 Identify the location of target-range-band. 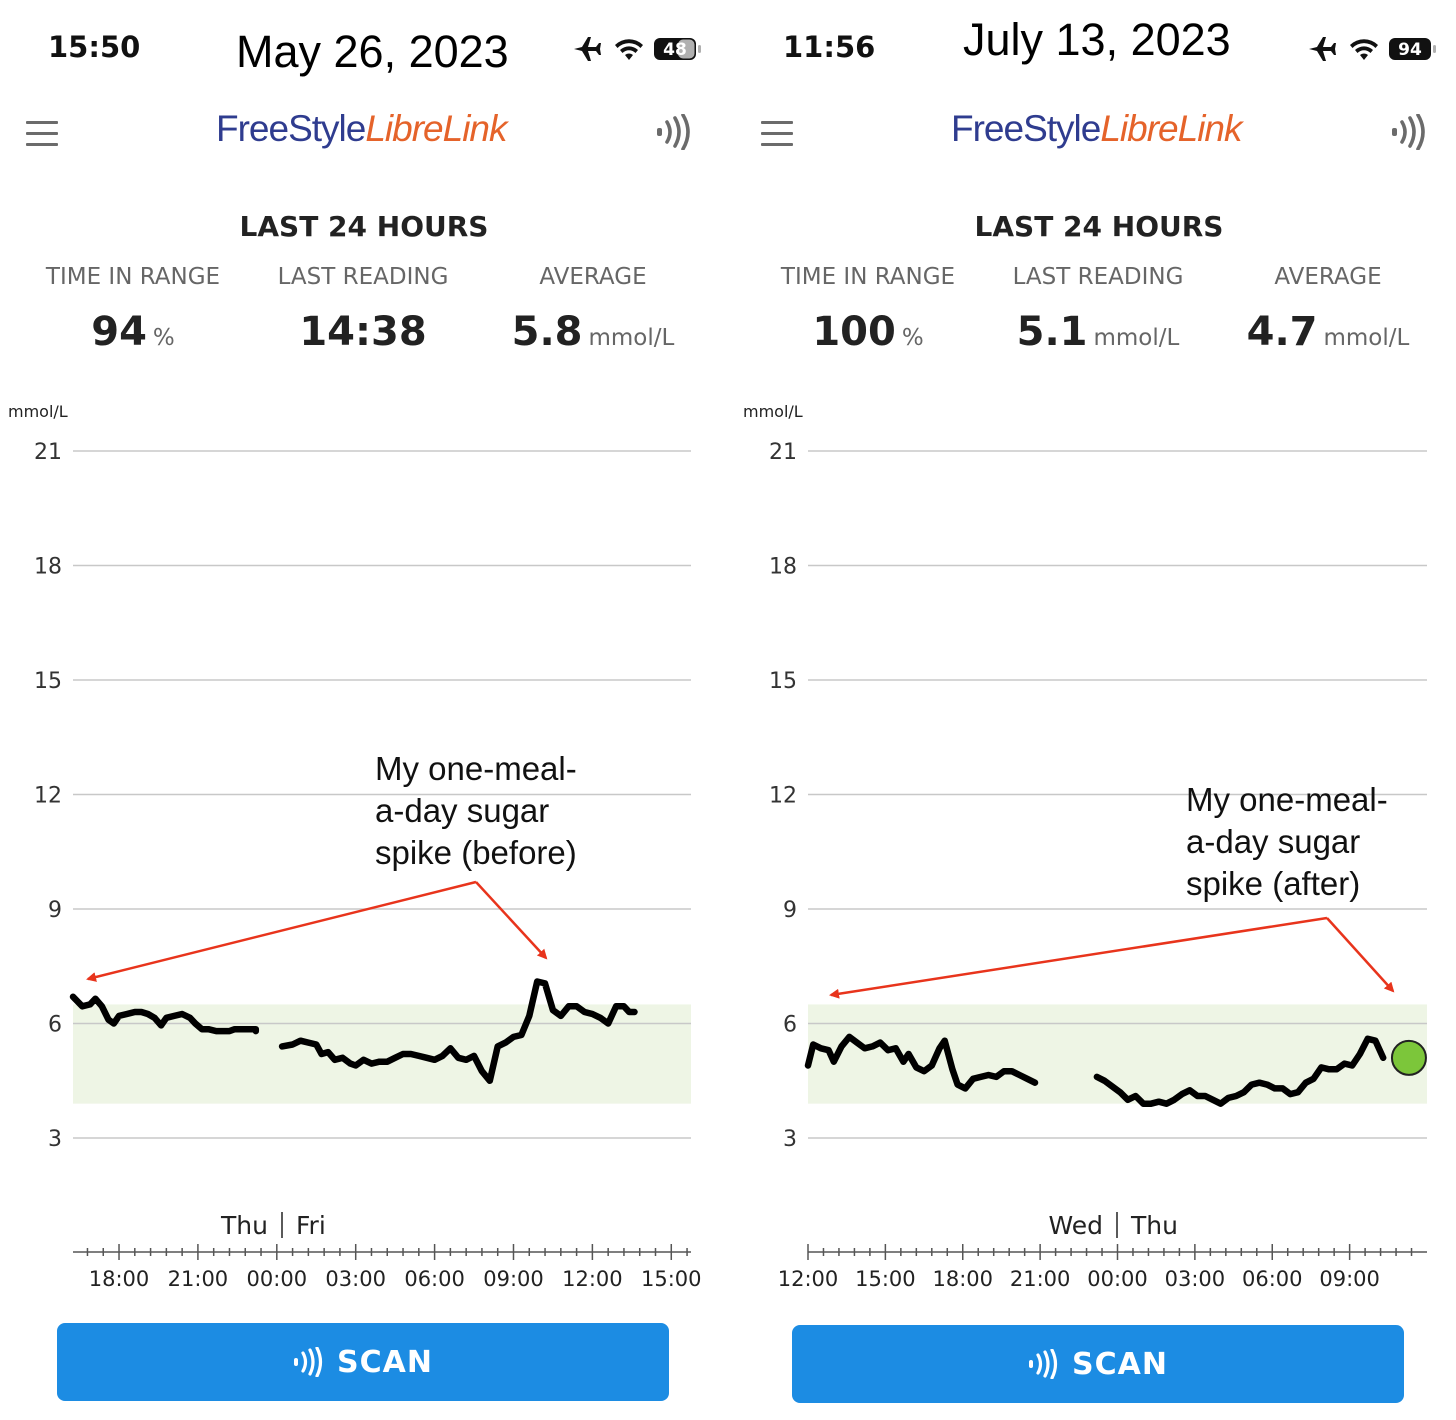
(382, 1054).